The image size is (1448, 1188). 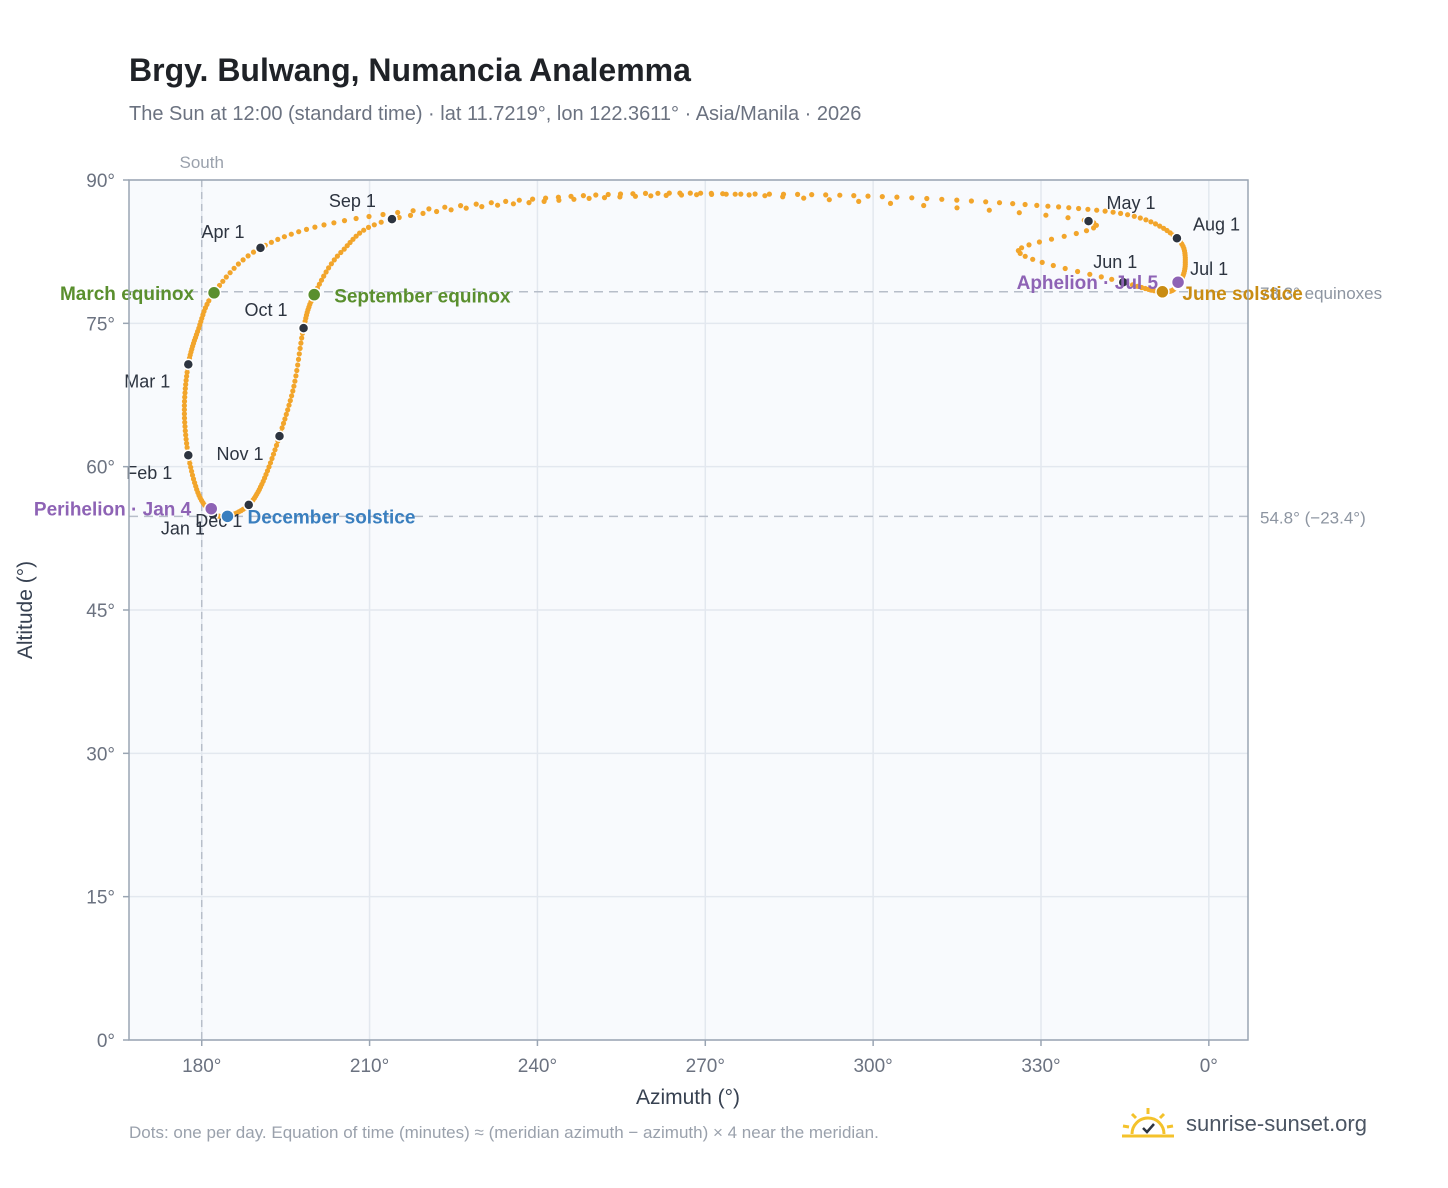 What do you see at coordinates (314, 294) in the screenshot?
I see `event-marker` at bounding box center [314, 294].